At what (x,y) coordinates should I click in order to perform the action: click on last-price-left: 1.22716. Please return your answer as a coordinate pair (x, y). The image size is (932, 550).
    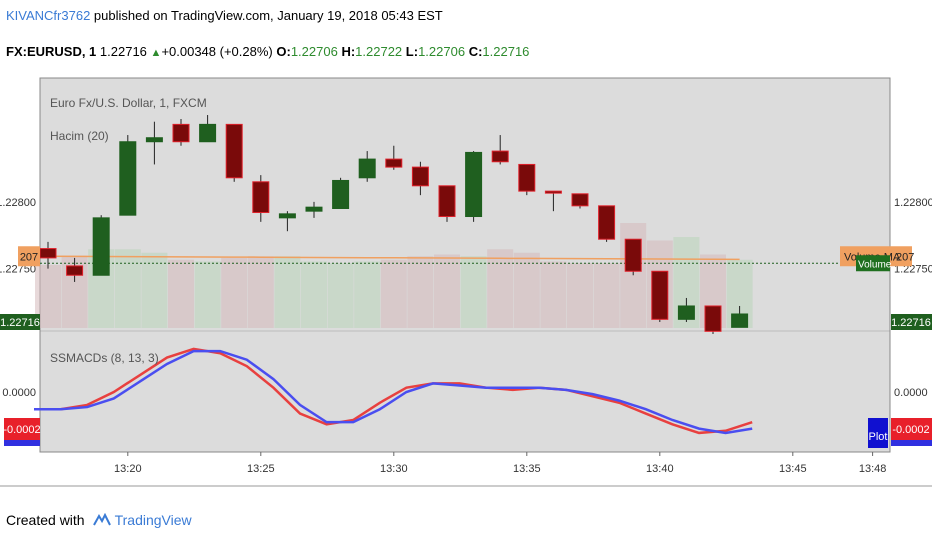
    Looking at the image, I should click on (20, 323).